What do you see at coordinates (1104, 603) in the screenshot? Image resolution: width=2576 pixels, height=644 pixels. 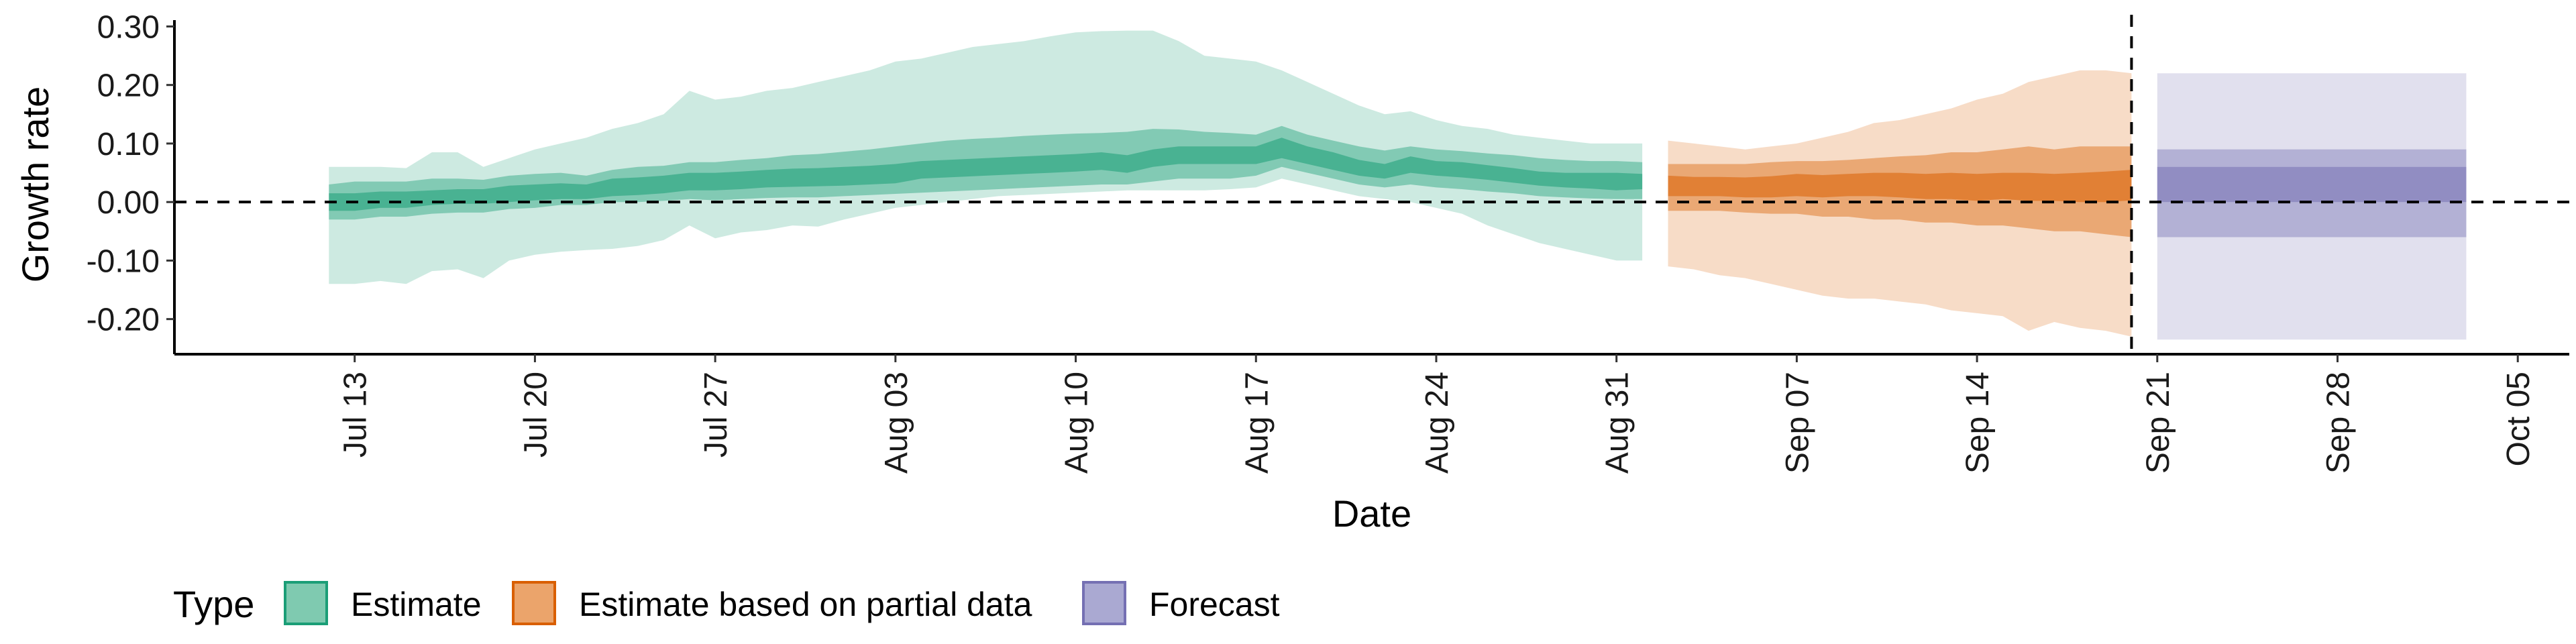 I see `legend-key-forecast` at bounding box center [1104, 603].